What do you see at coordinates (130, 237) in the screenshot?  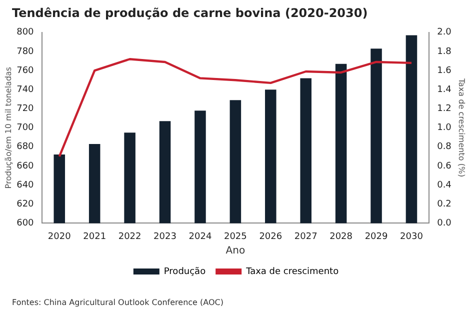 I see `x-tick-label: 2022` at bounding box center [130, 237].